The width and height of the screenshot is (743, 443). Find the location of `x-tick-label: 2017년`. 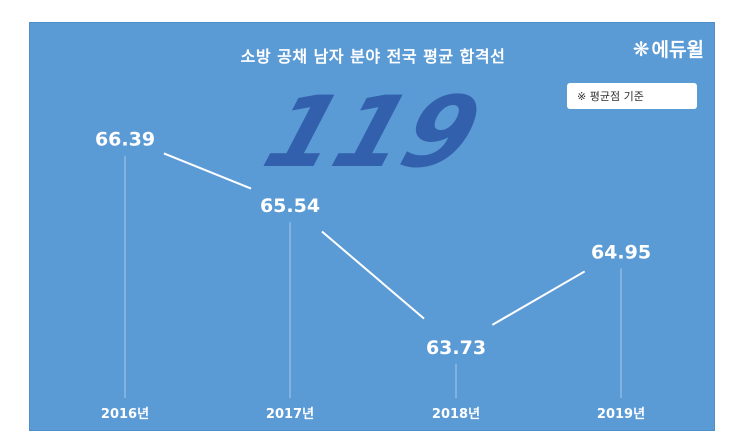

x-tick-label: 2017년 is located at coordinates (290, 414).